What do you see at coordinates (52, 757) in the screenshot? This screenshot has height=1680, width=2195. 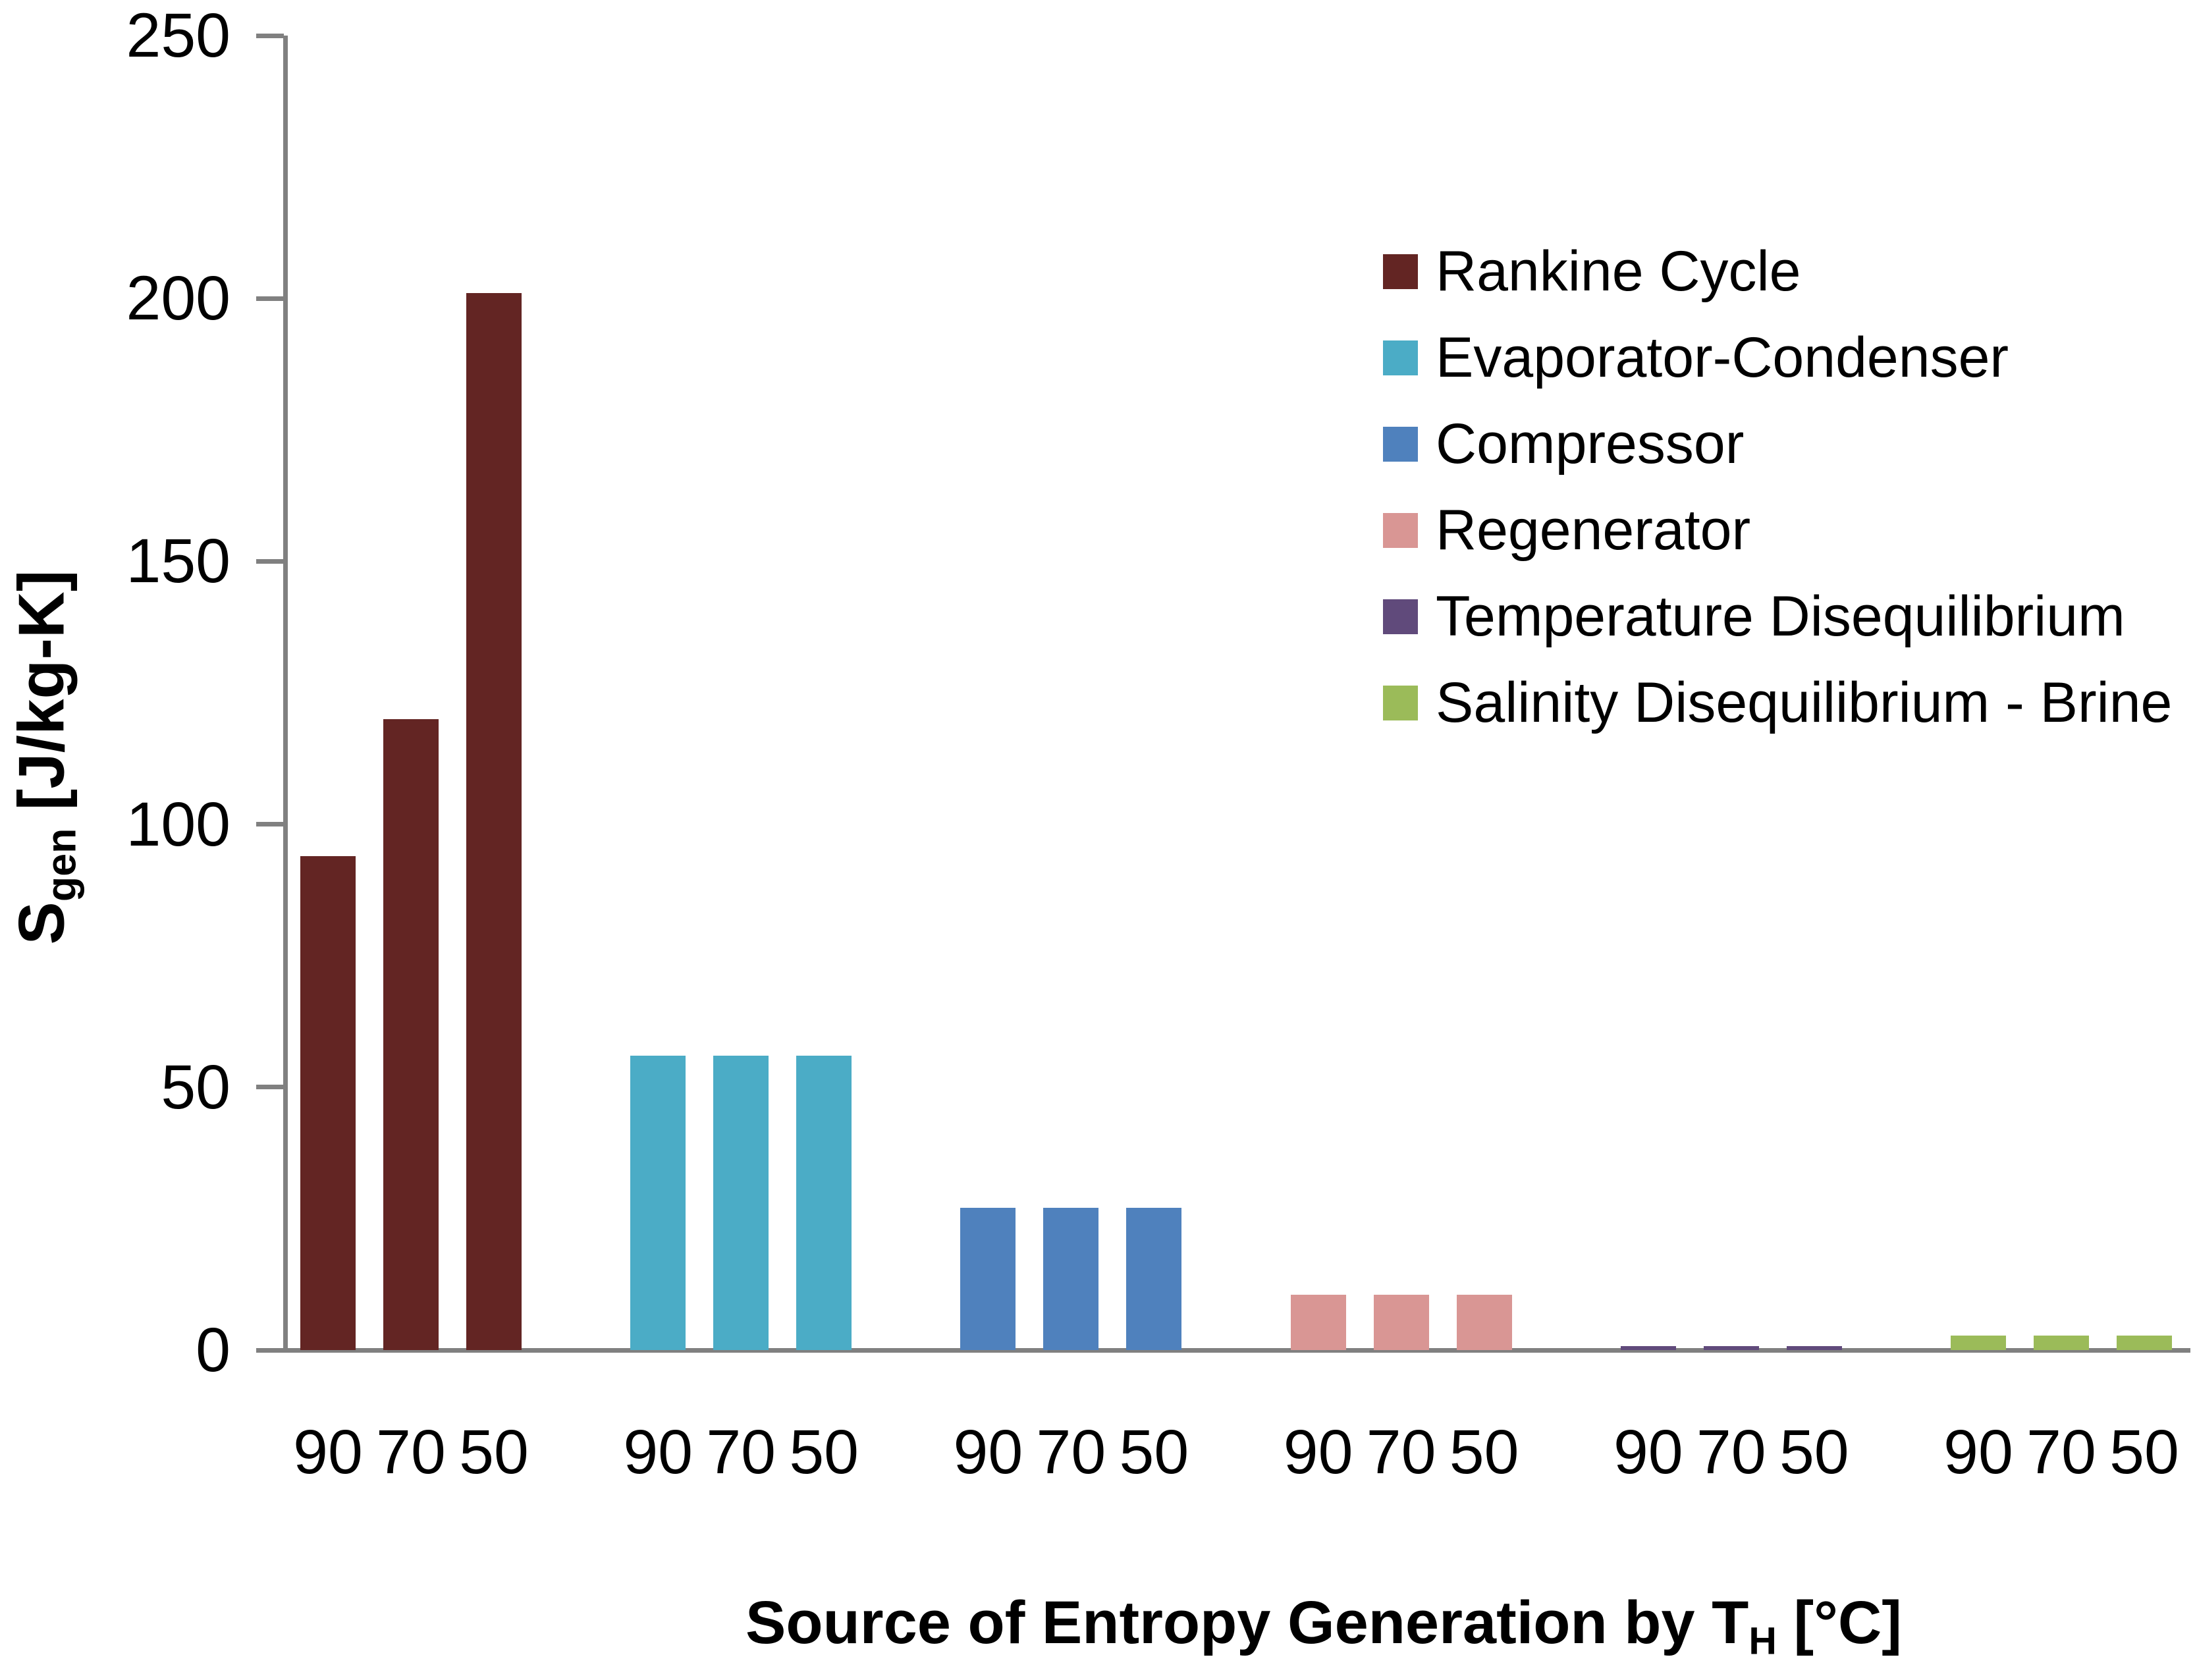 I see `y-axis-title: Sgen [J/kg-K]` at bounding box center [52, 757].